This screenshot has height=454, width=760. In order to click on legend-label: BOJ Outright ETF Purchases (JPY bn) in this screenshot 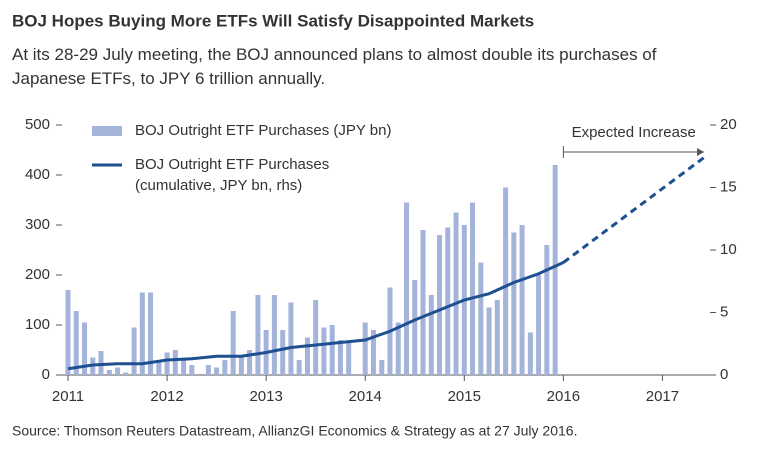, I will do `click(263, 130)`.